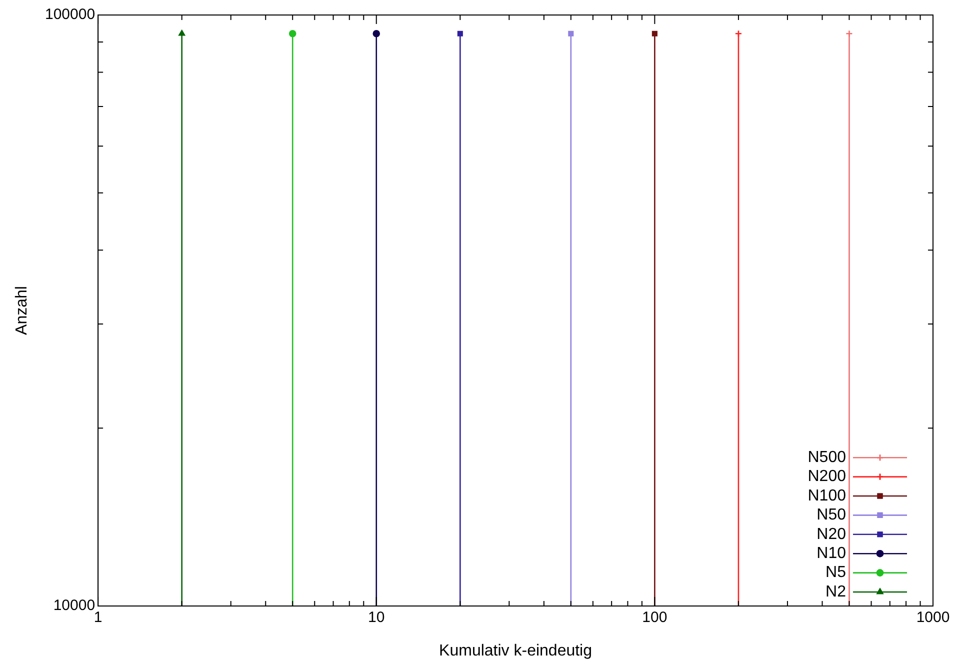 This screenshot has height=664, width=955. I want to click on legend-label: N5, so click(836, 573).